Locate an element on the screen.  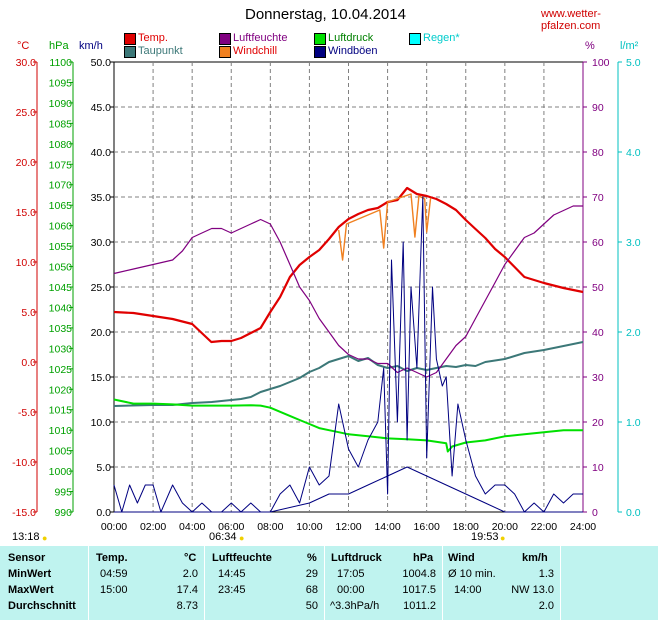
pressure-tick-label: 1020 is located at coordinates (61, 390).